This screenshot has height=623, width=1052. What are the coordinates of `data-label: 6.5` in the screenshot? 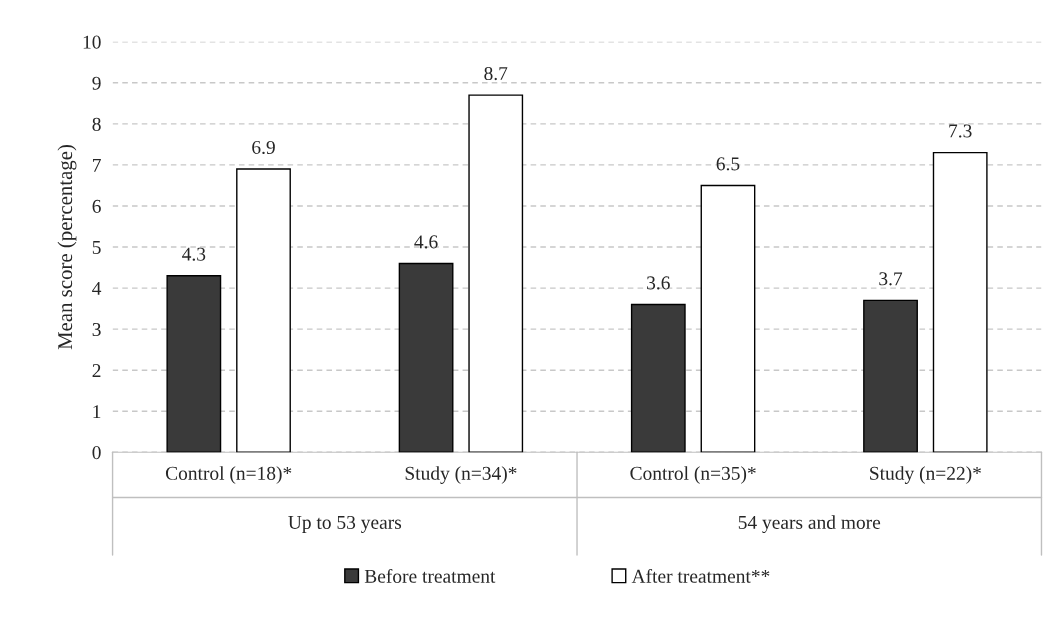 It's located at (728, 164).